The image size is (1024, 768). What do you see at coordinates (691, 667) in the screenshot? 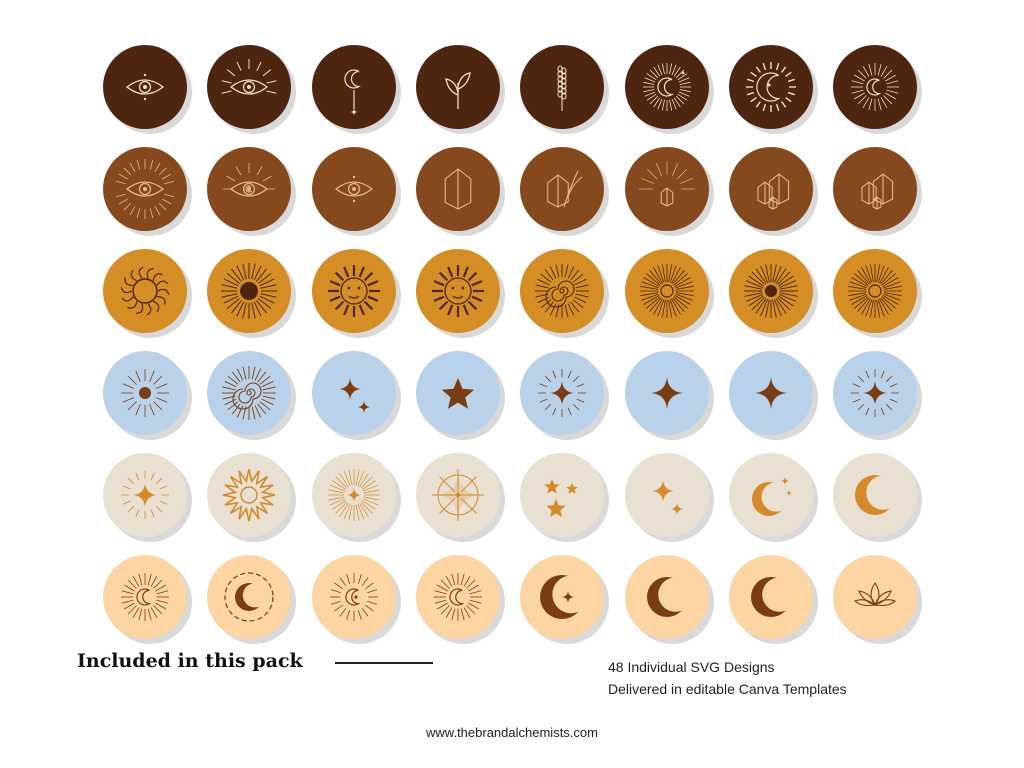
I see `feature-item: 48 Individual SVG Designs` at bounding box center [691, 667].